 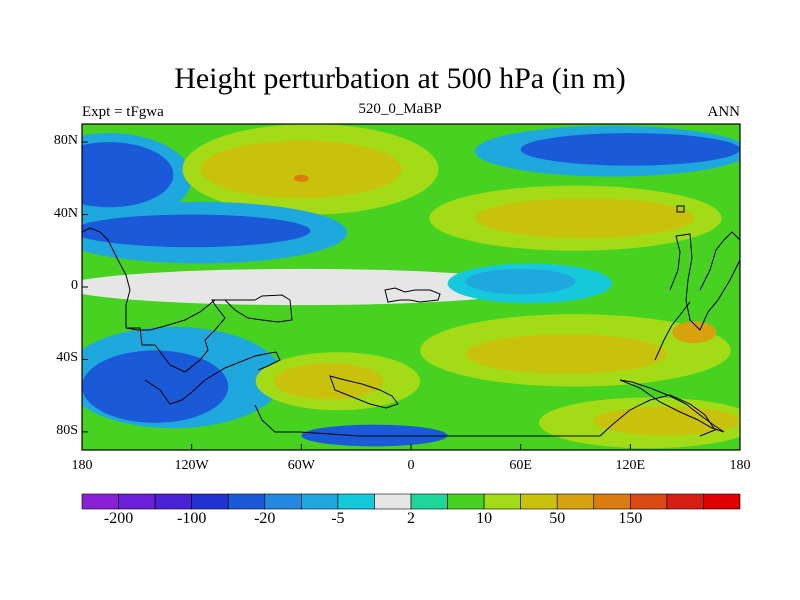 I want to click on contour-north-america-negative-core, so click(x=196, y=231).